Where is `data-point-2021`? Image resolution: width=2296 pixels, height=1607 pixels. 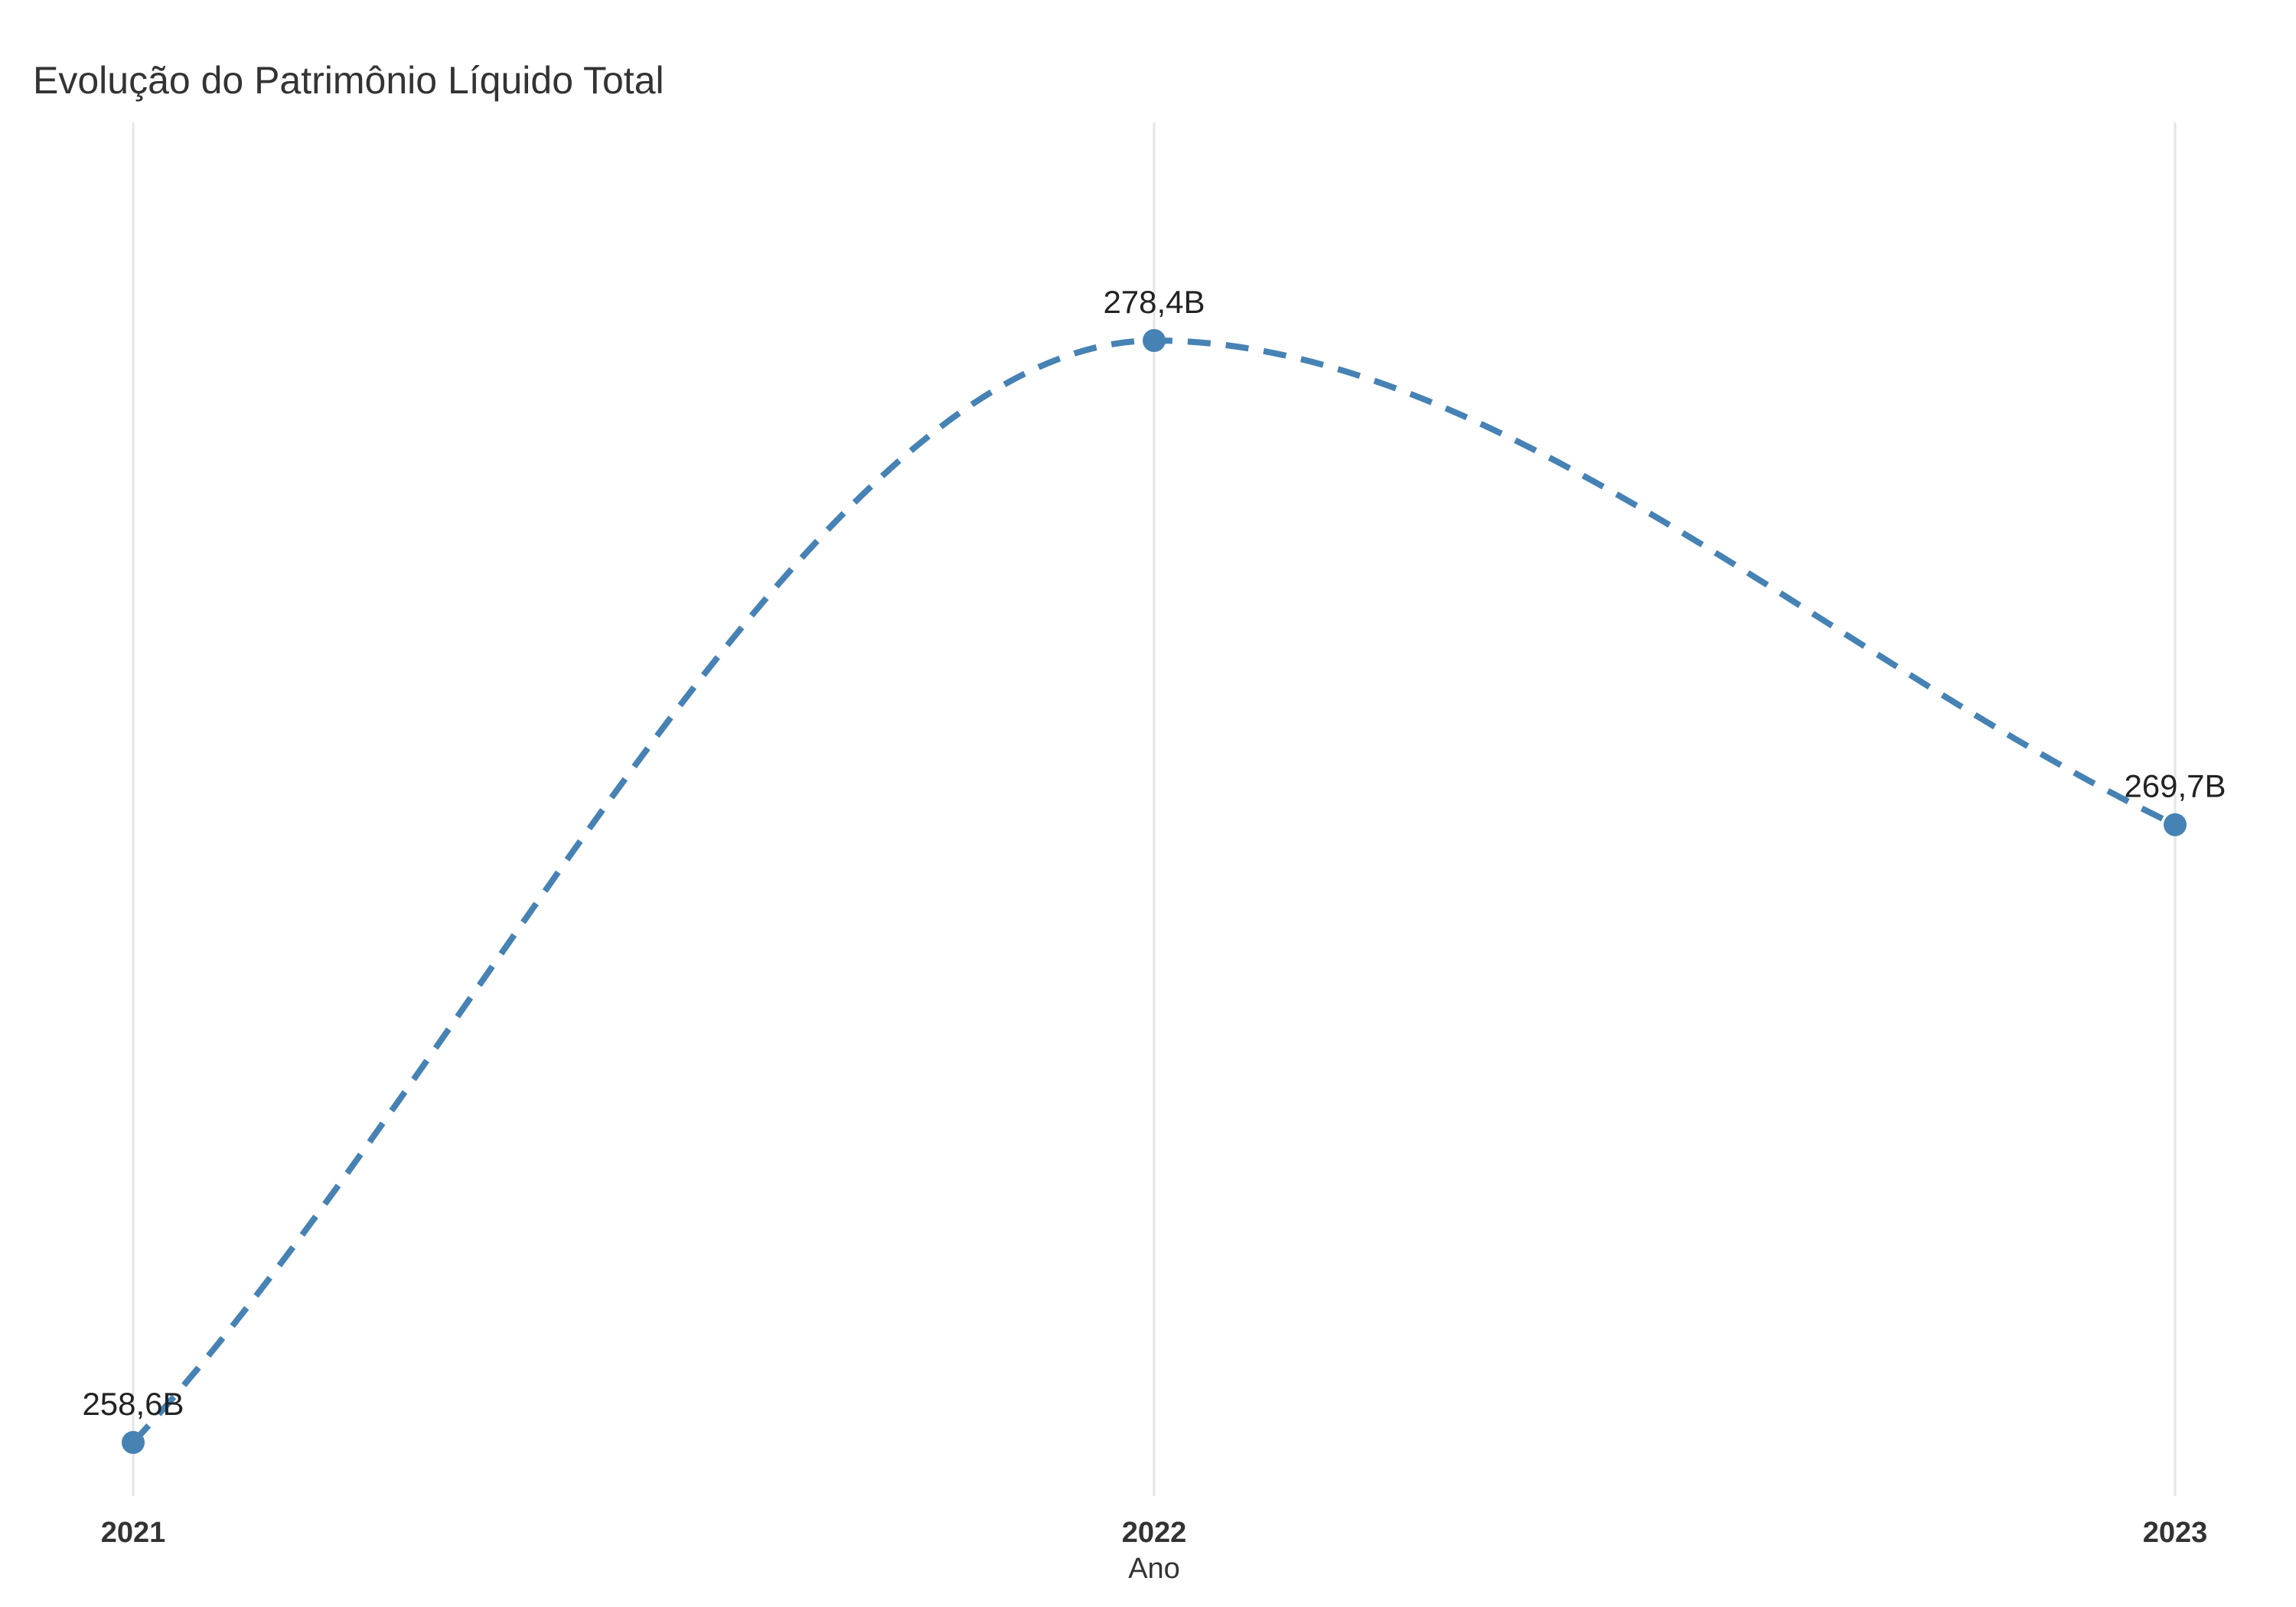
data-point-2021 is located at coordinates (133, 1442).